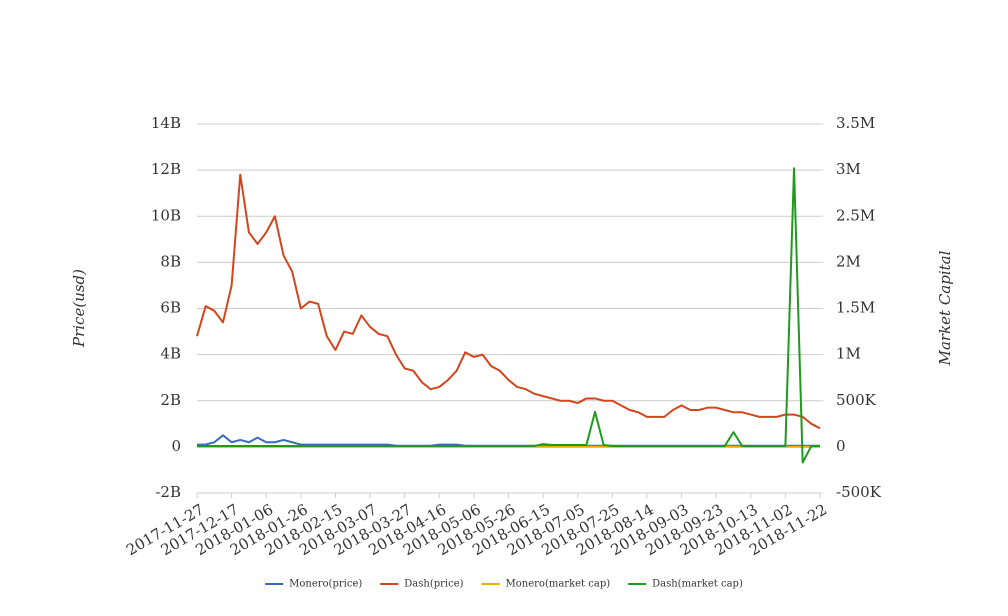 The width and height of the screenshot is (1008, 616). Describe the element at coordinates (859, 492) in the screenshot. I see `y2-tick-label: -500K` at that location.